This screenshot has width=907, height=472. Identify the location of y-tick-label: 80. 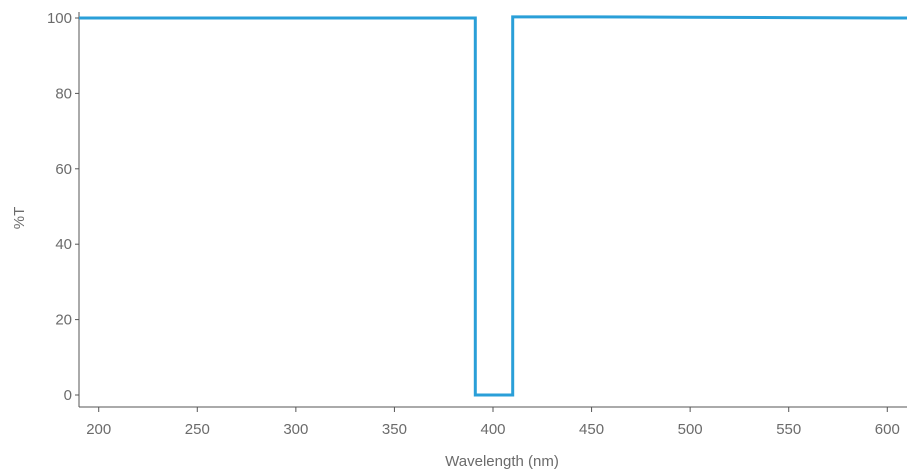
(63, 93).